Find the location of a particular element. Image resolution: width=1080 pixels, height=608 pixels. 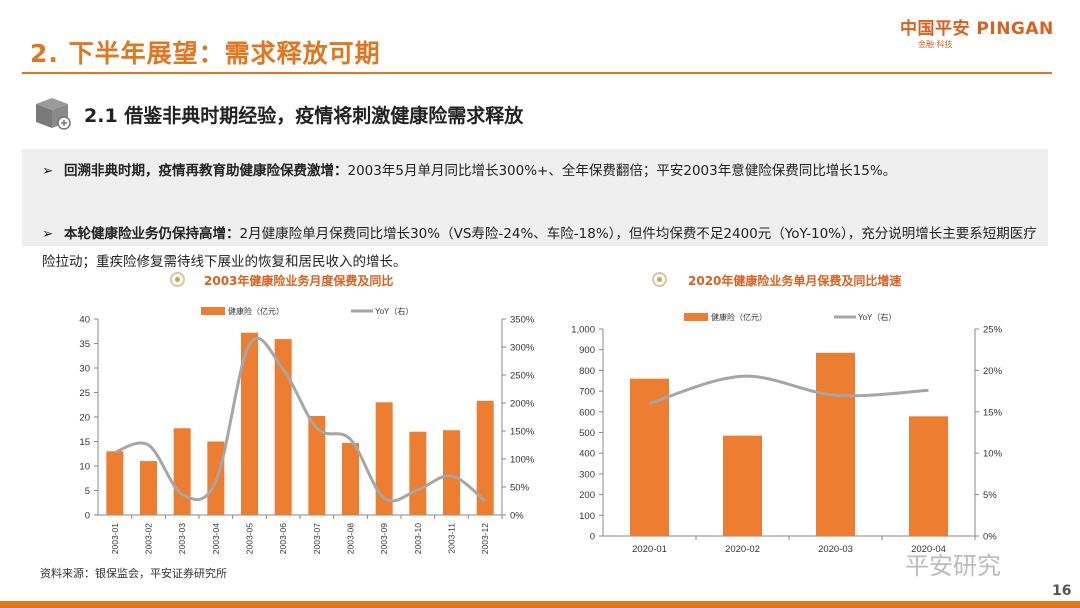

chart1-title: 2003年健康险业务月度保费及同比 is located at coordinates (299, 281).